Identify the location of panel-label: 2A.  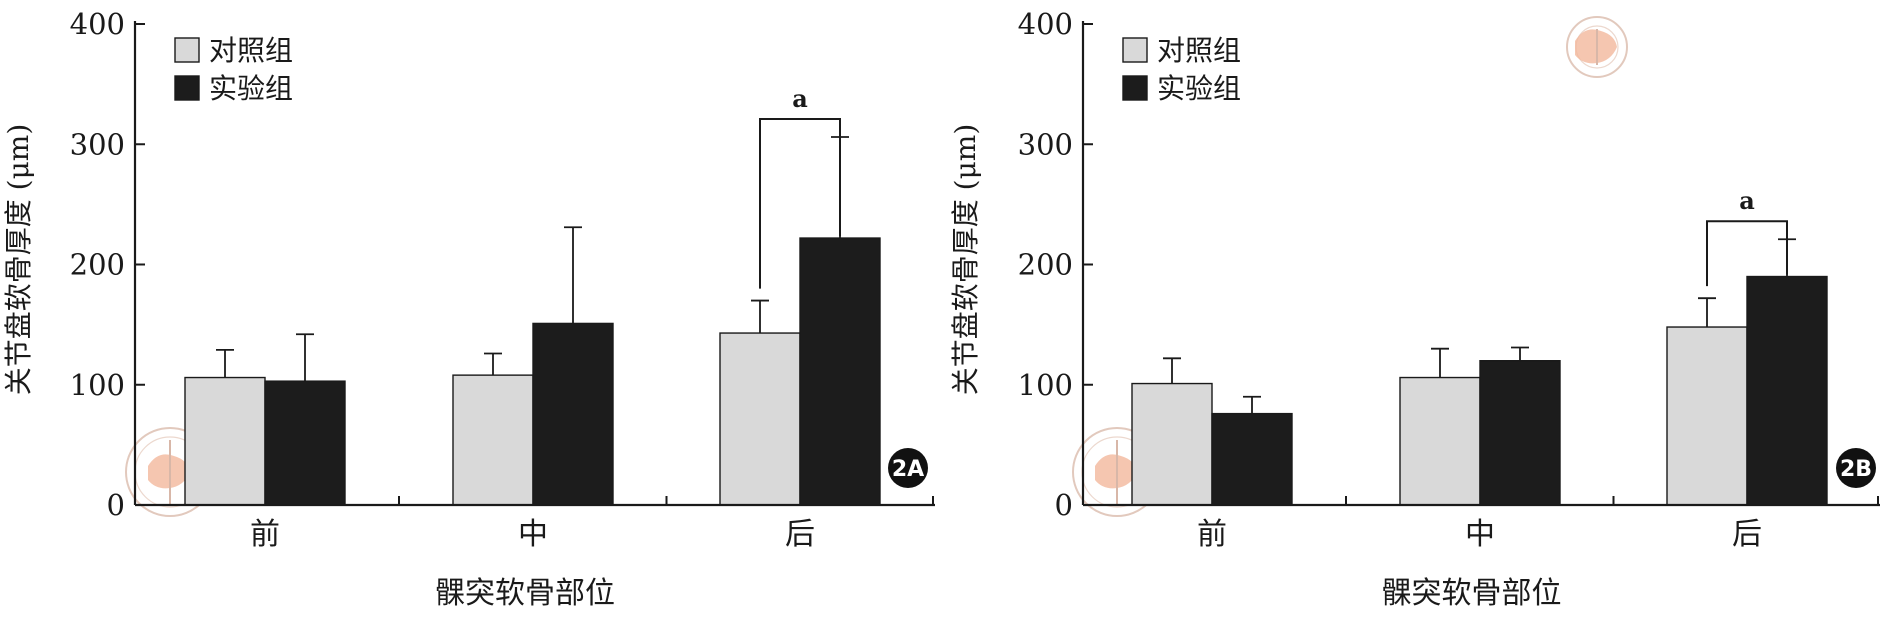
(908, 469).